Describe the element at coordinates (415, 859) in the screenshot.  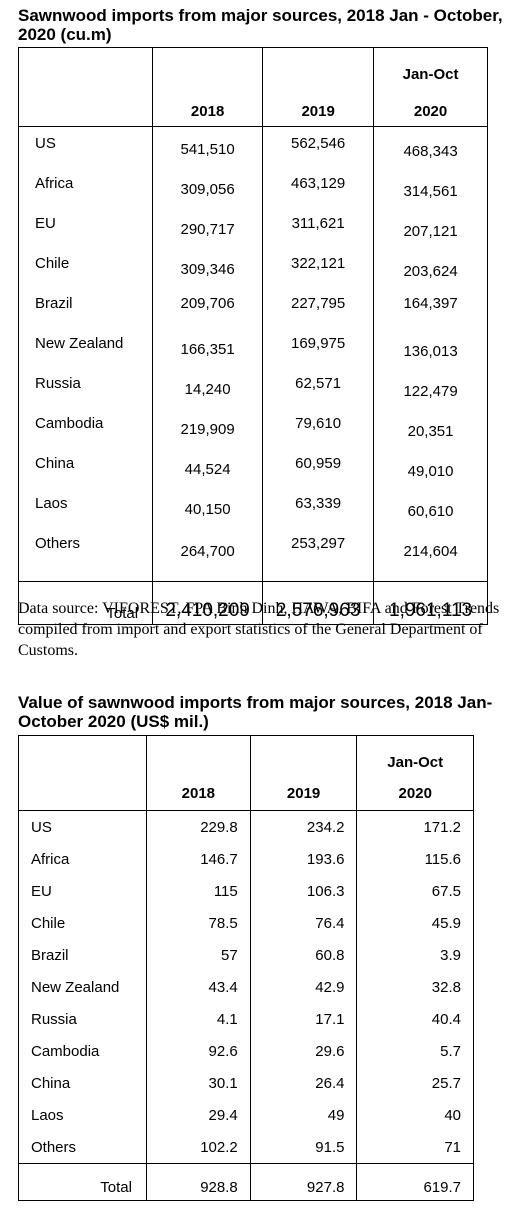
I see `table2-cell-y2020: 115.6` at that location.